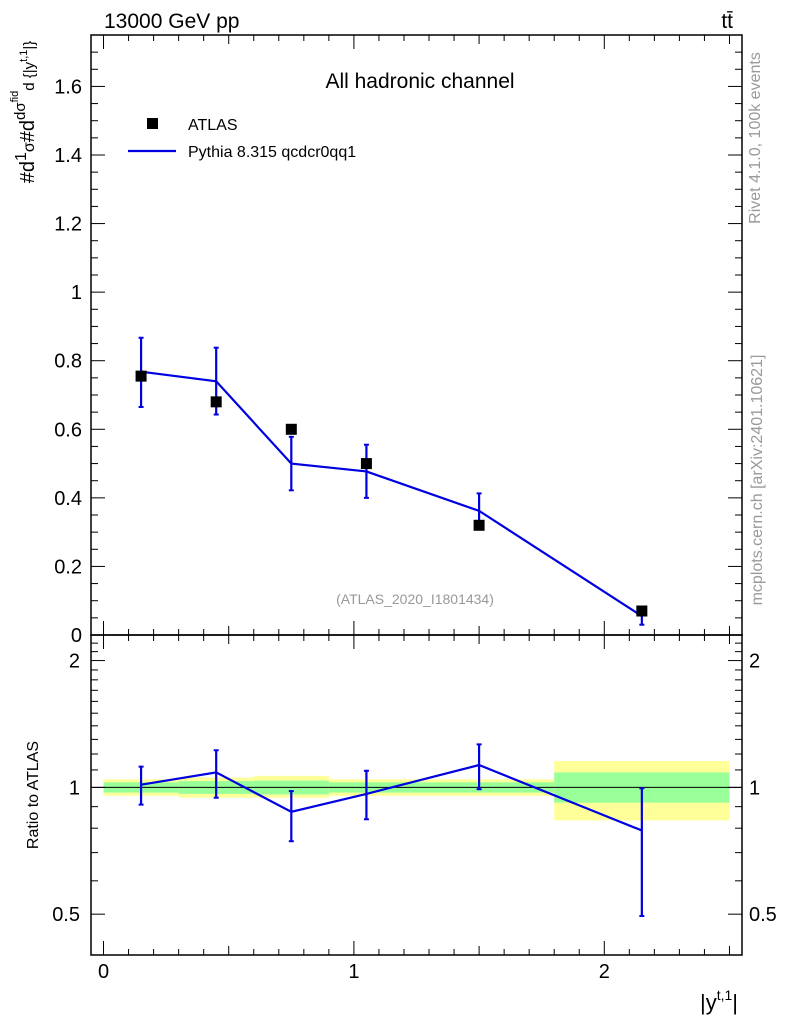 The image size is (786, 1024). I want to click on analysis-id-label: (ATLAS_2020_I1801434), so click(415, 599).